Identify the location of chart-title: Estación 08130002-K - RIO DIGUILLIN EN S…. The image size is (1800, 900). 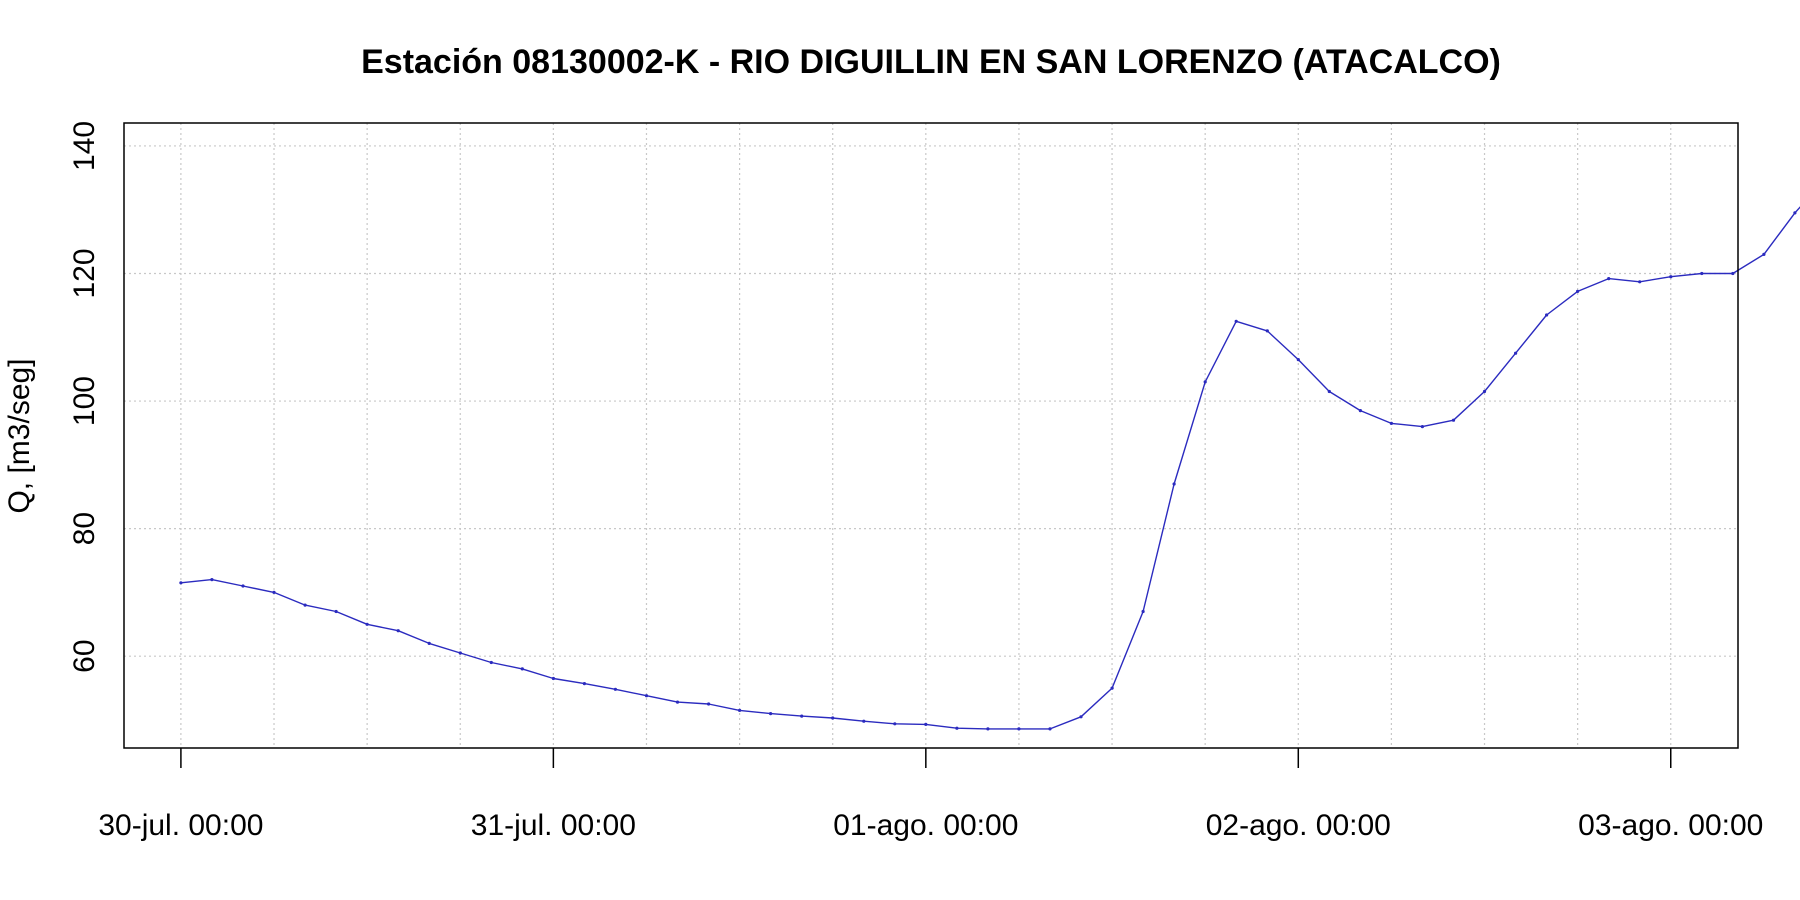
(931, 62).